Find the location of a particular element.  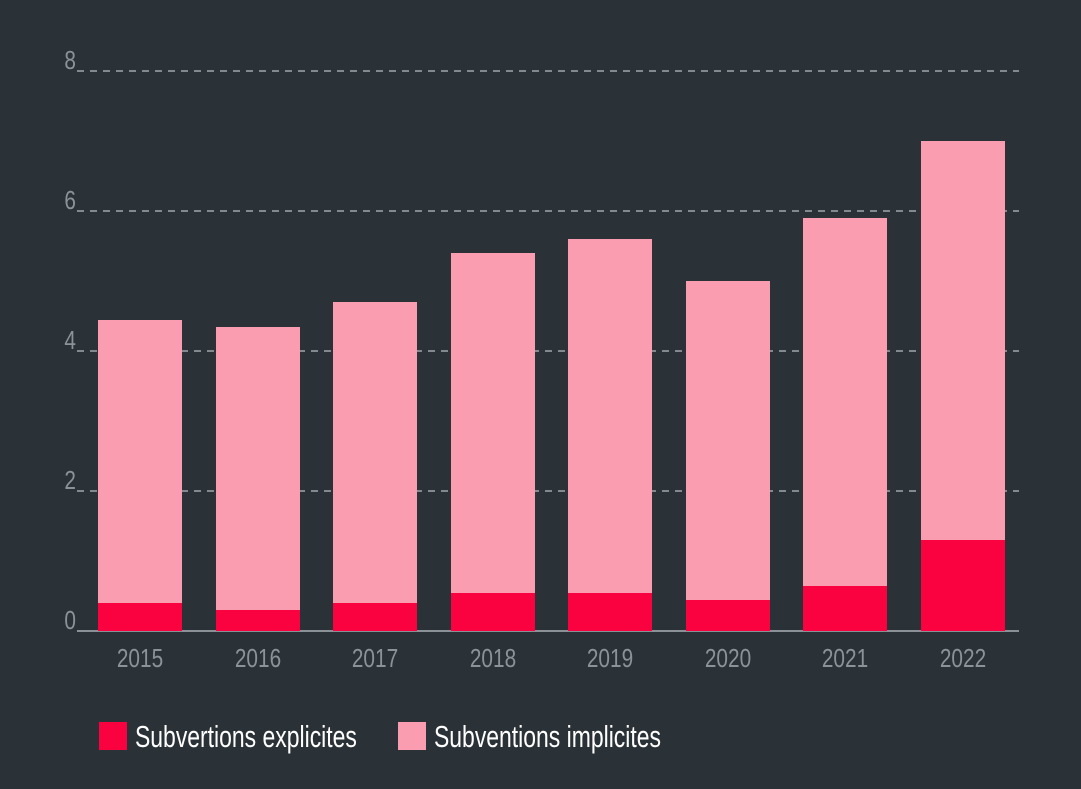

bar-2015-segment-explicites is located at coordinates (140, 617).